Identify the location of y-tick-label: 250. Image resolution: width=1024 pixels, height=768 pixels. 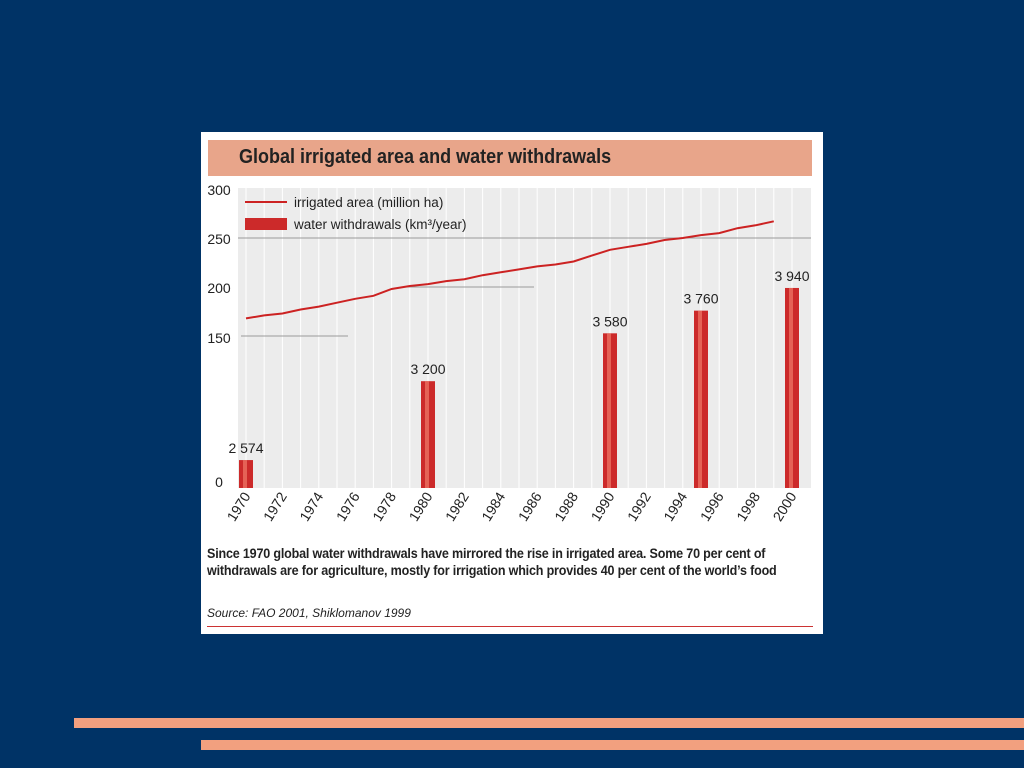
(219, 239).